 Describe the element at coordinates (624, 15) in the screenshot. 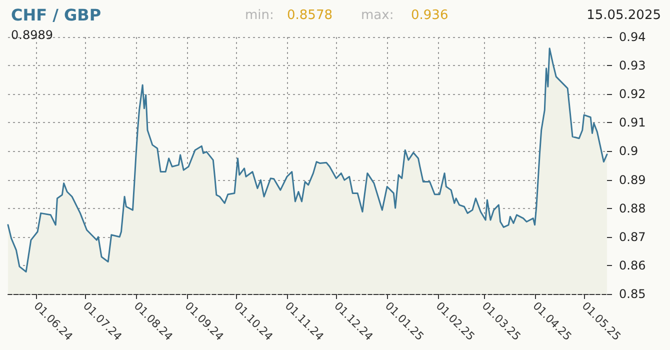

I see `text: 15.05.2025` at that location.